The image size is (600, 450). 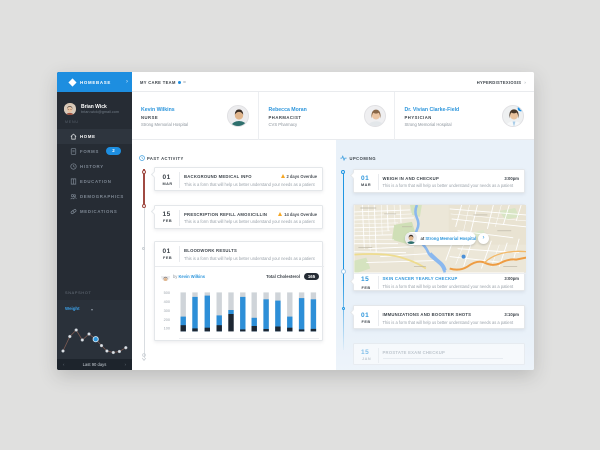 What do you see at coordinates (167, 302) in the screenshot?
I see `svg-text: 400` at bounding box center [167, 302].